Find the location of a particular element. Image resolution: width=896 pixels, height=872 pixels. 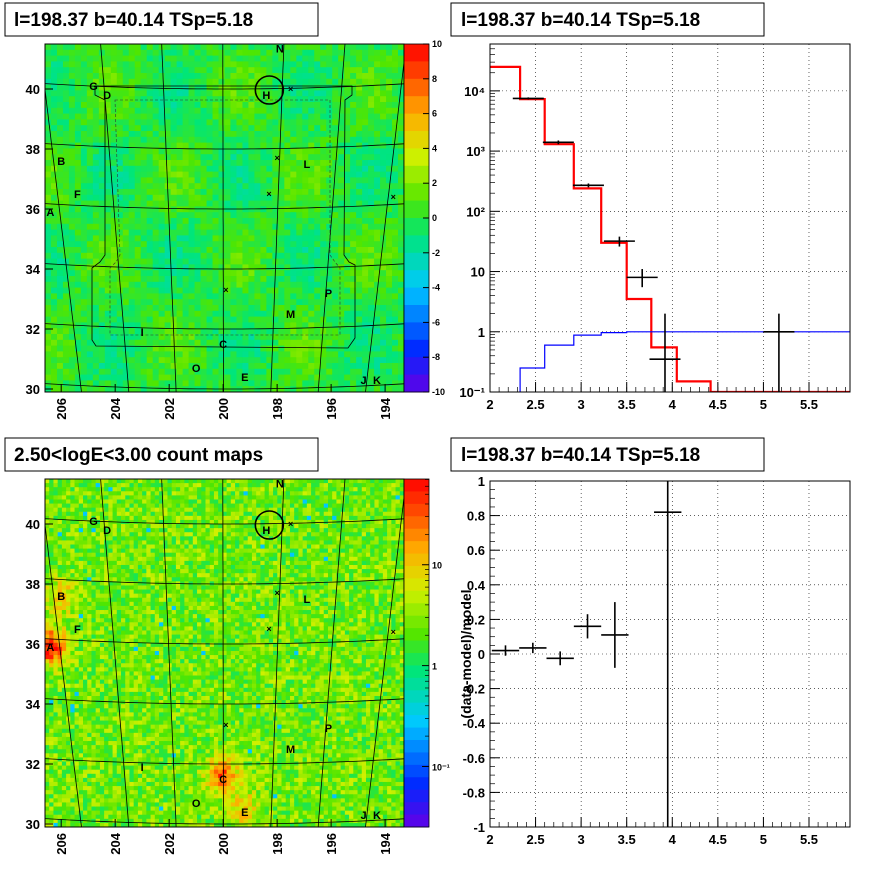

y-tick-label: 0.4 is located at coordinates (476, 585).